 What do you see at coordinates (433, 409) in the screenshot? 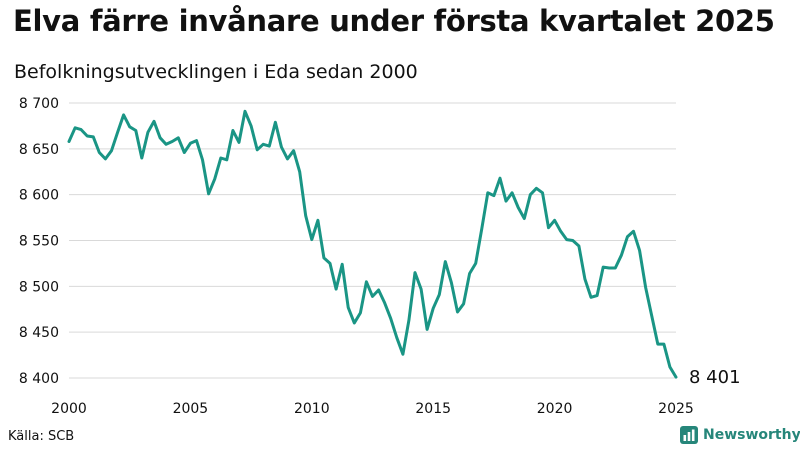
I see `x-tick-label: 2015` at bounding box center [433, 409].